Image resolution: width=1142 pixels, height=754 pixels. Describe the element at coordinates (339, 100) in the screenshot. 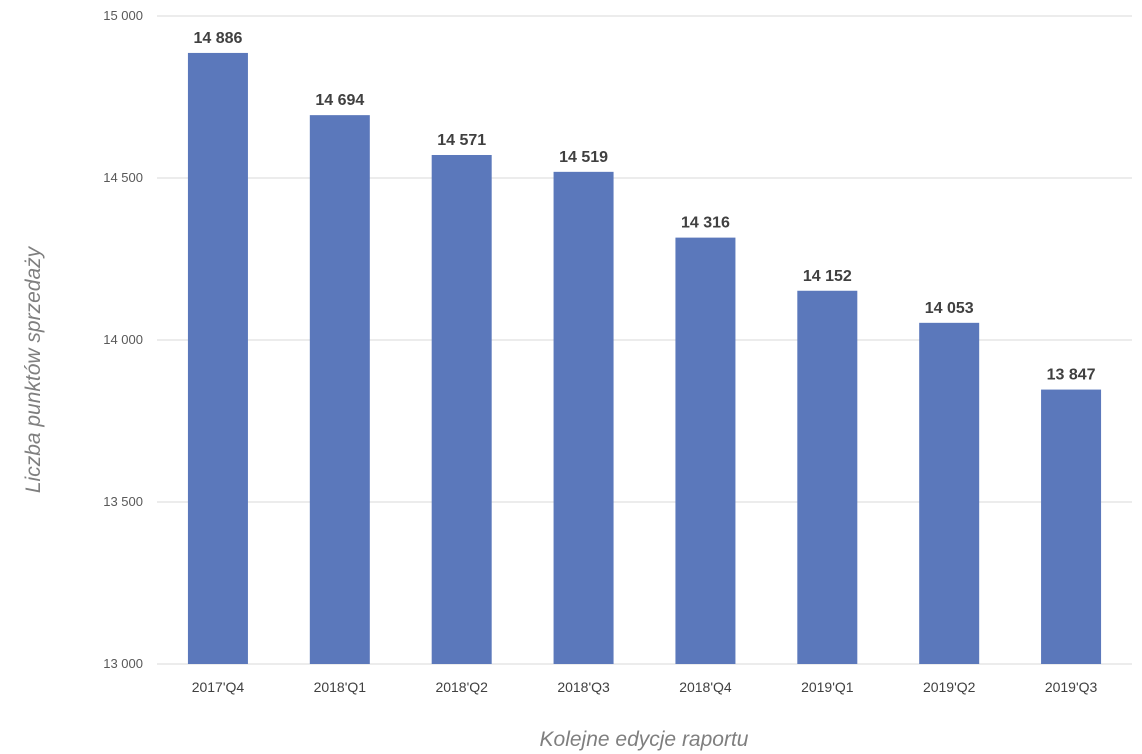

I see `data-label: 14 694` at that location.